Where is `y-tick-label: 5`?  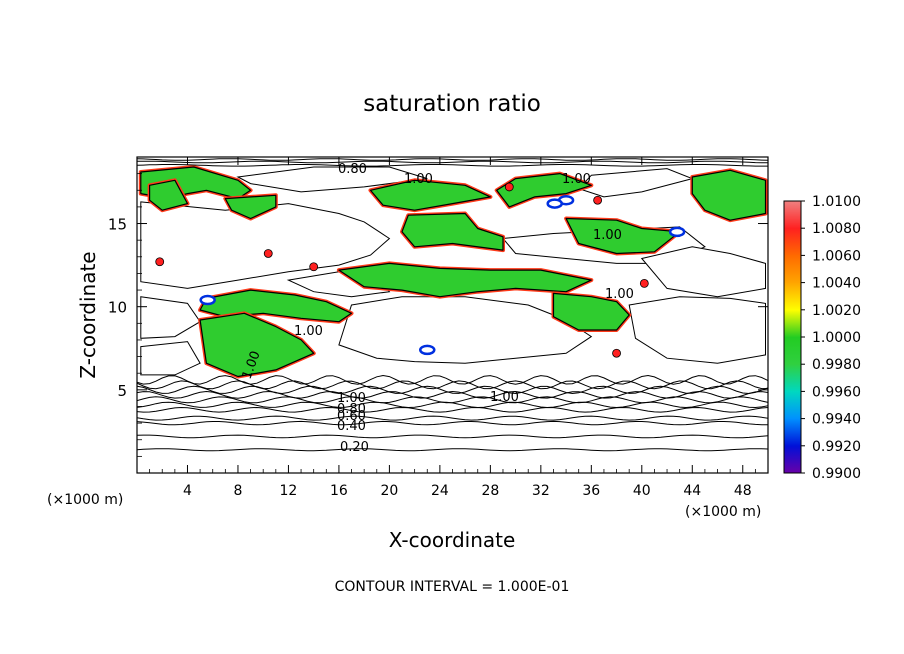
y-tick-label: 5 is located at coordinates (122, 391).